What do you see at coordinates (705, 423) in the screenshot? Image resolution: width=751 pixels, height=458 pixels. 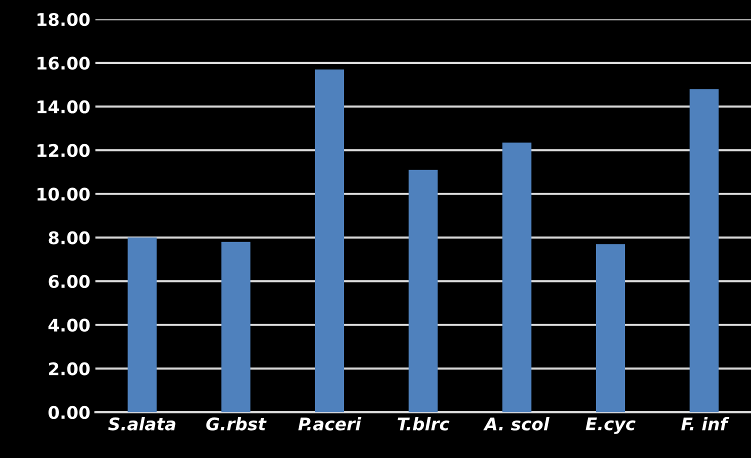 I see `x-tick-label: F. inf` at bounding box center [705, 423].